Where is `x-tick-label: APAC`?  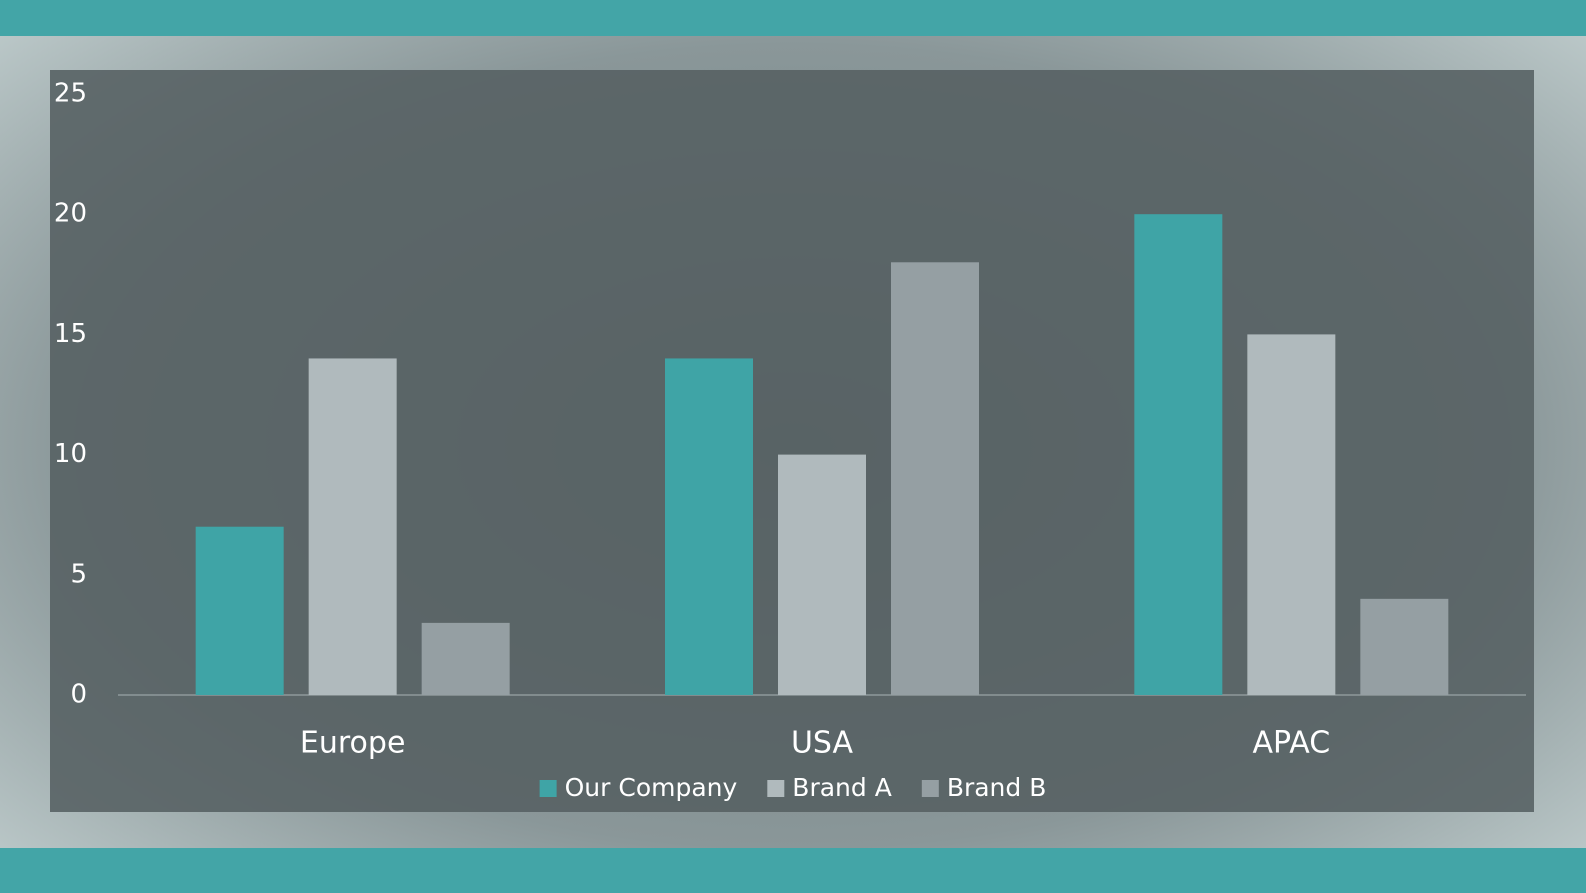
x-tick-label: APAC is located at coordinates (1292, 743).